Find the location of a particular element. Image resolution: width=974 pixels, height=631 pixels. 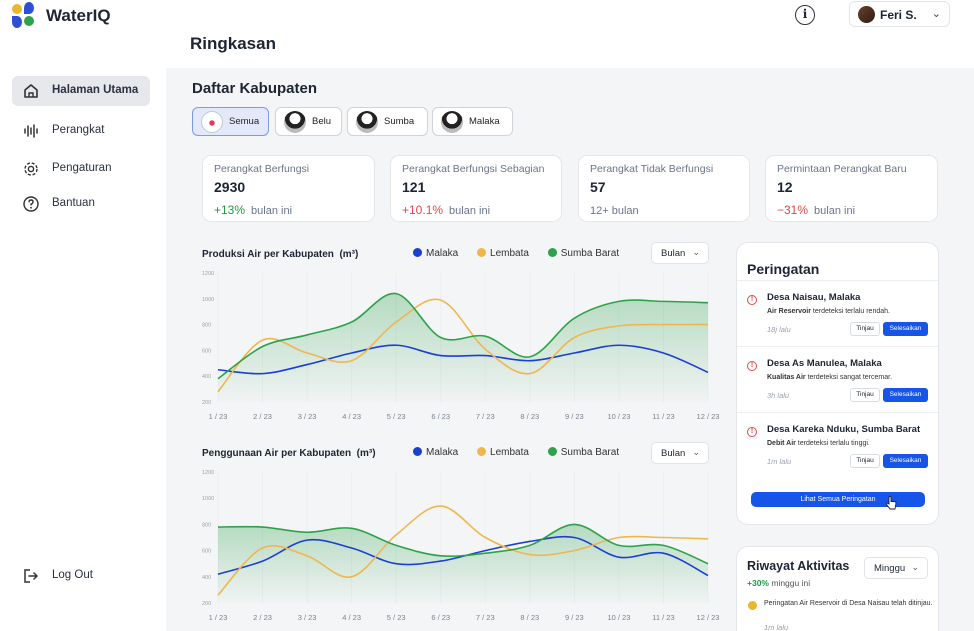

alert-location: Desa Naisau, Malaka is located at coordinates (814, 297).